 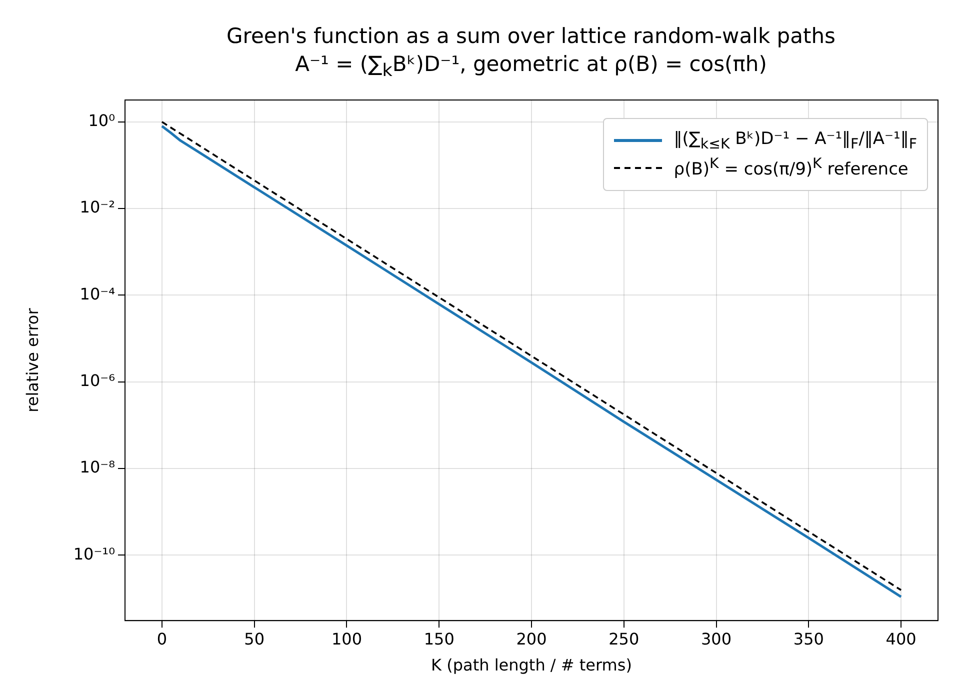 I want to click on y-tick-label: 10⁻⁴, so click(x=97, y=294).